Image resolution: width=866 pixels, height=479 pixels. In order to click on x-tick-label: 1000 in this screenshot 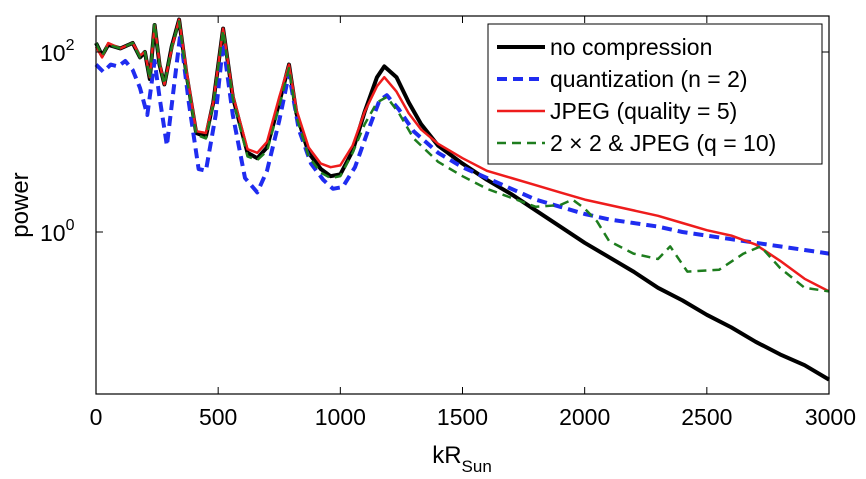, I will do `click(340, 417)`.